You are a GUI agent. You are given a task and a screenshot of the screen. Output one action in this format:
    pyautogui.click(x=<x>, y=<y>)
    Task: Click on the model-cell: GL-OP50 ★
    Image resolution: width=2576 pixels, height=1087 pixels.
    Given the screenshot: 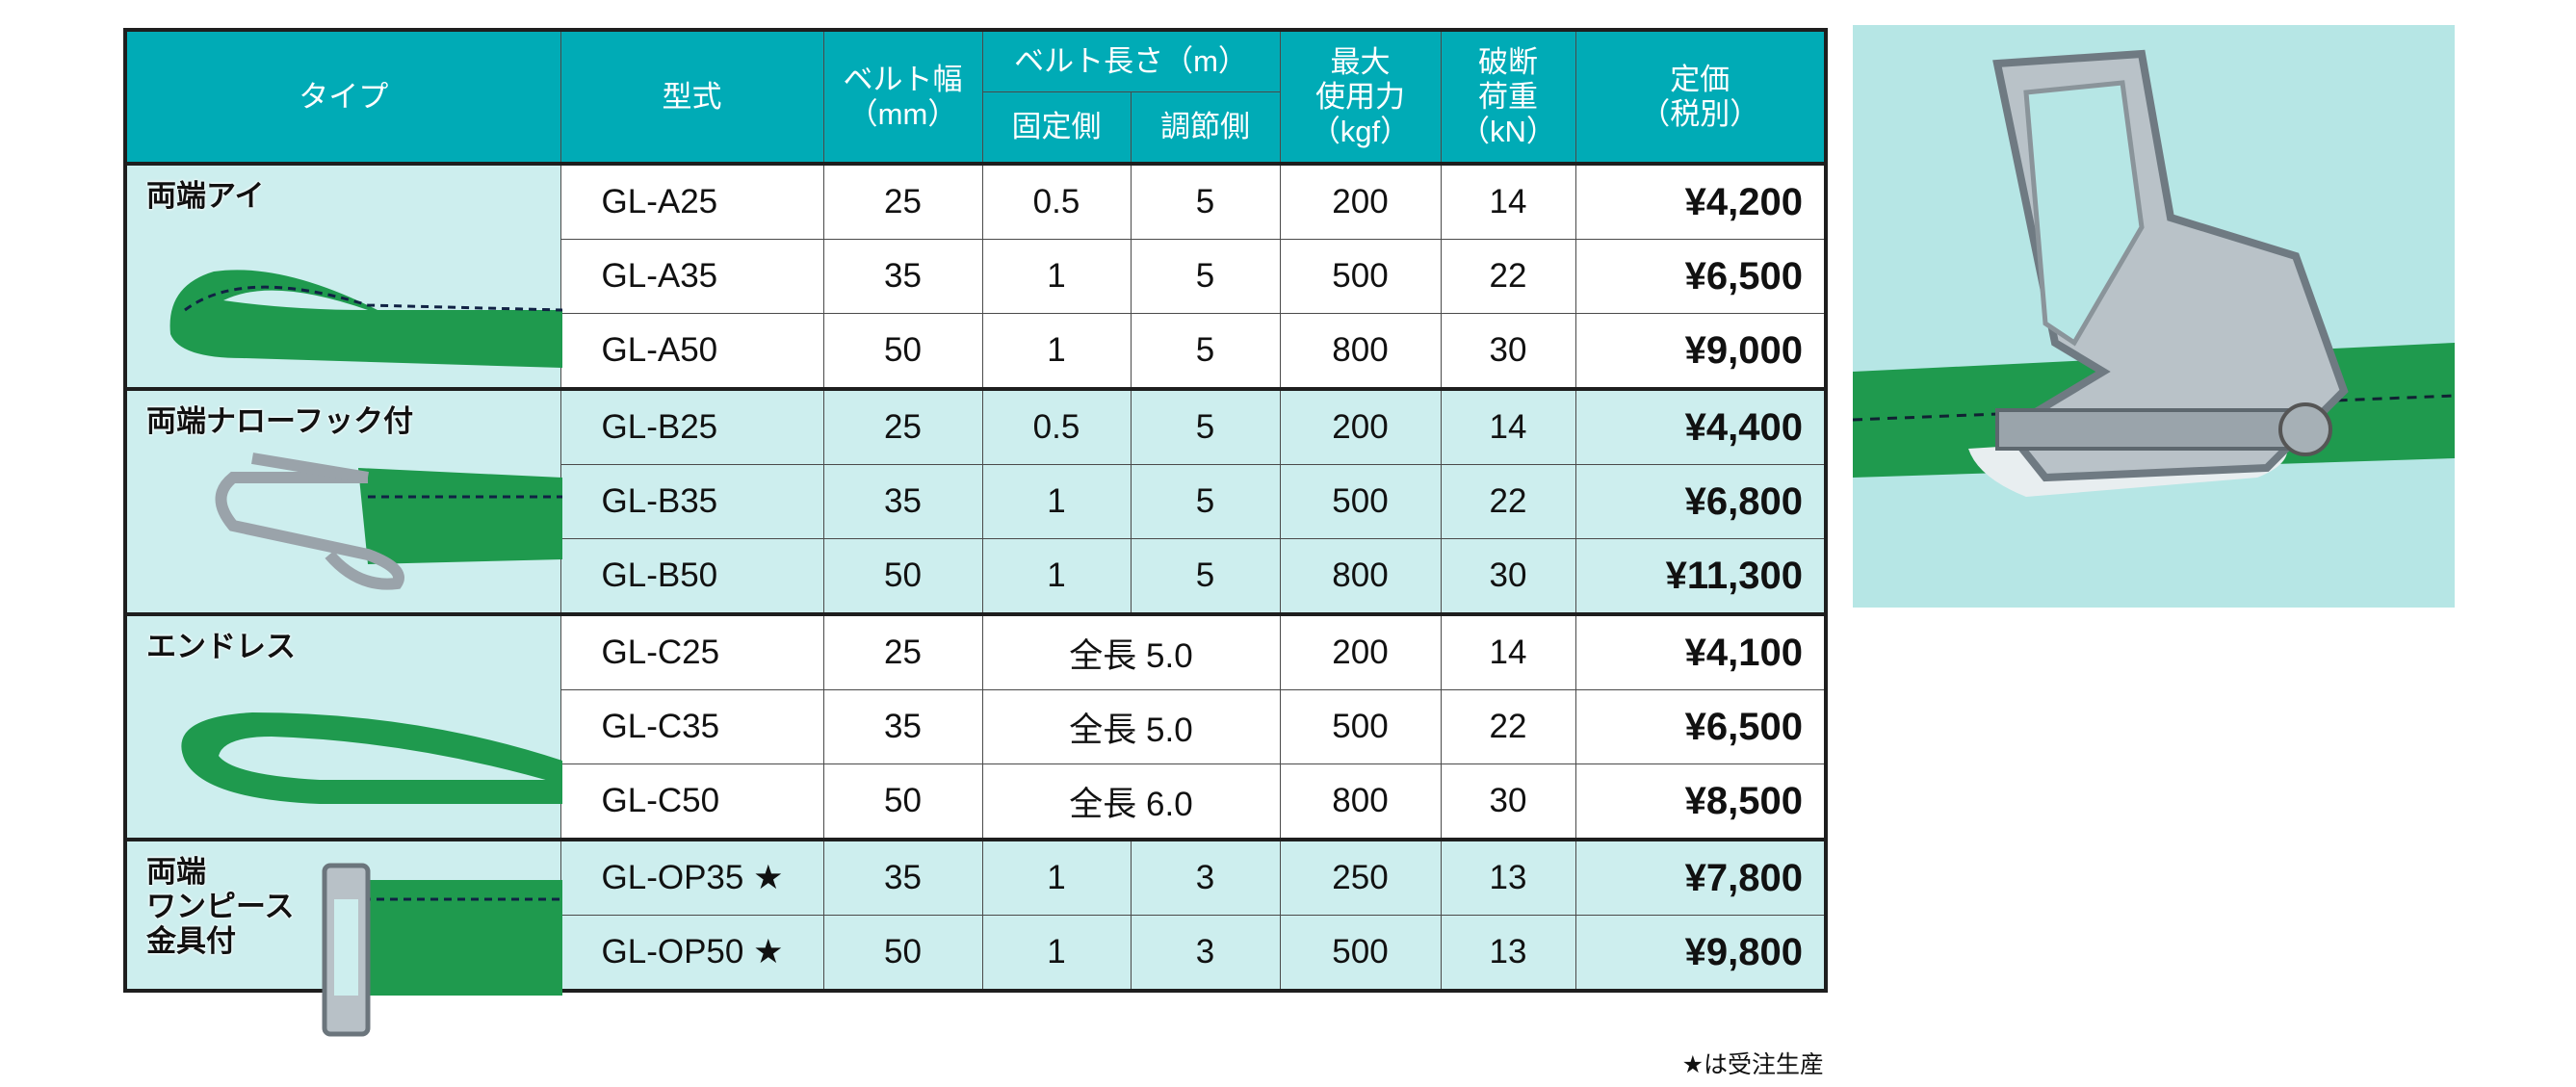 What is the action you would take?
    pyautogui.click(x=691, y=953)
    